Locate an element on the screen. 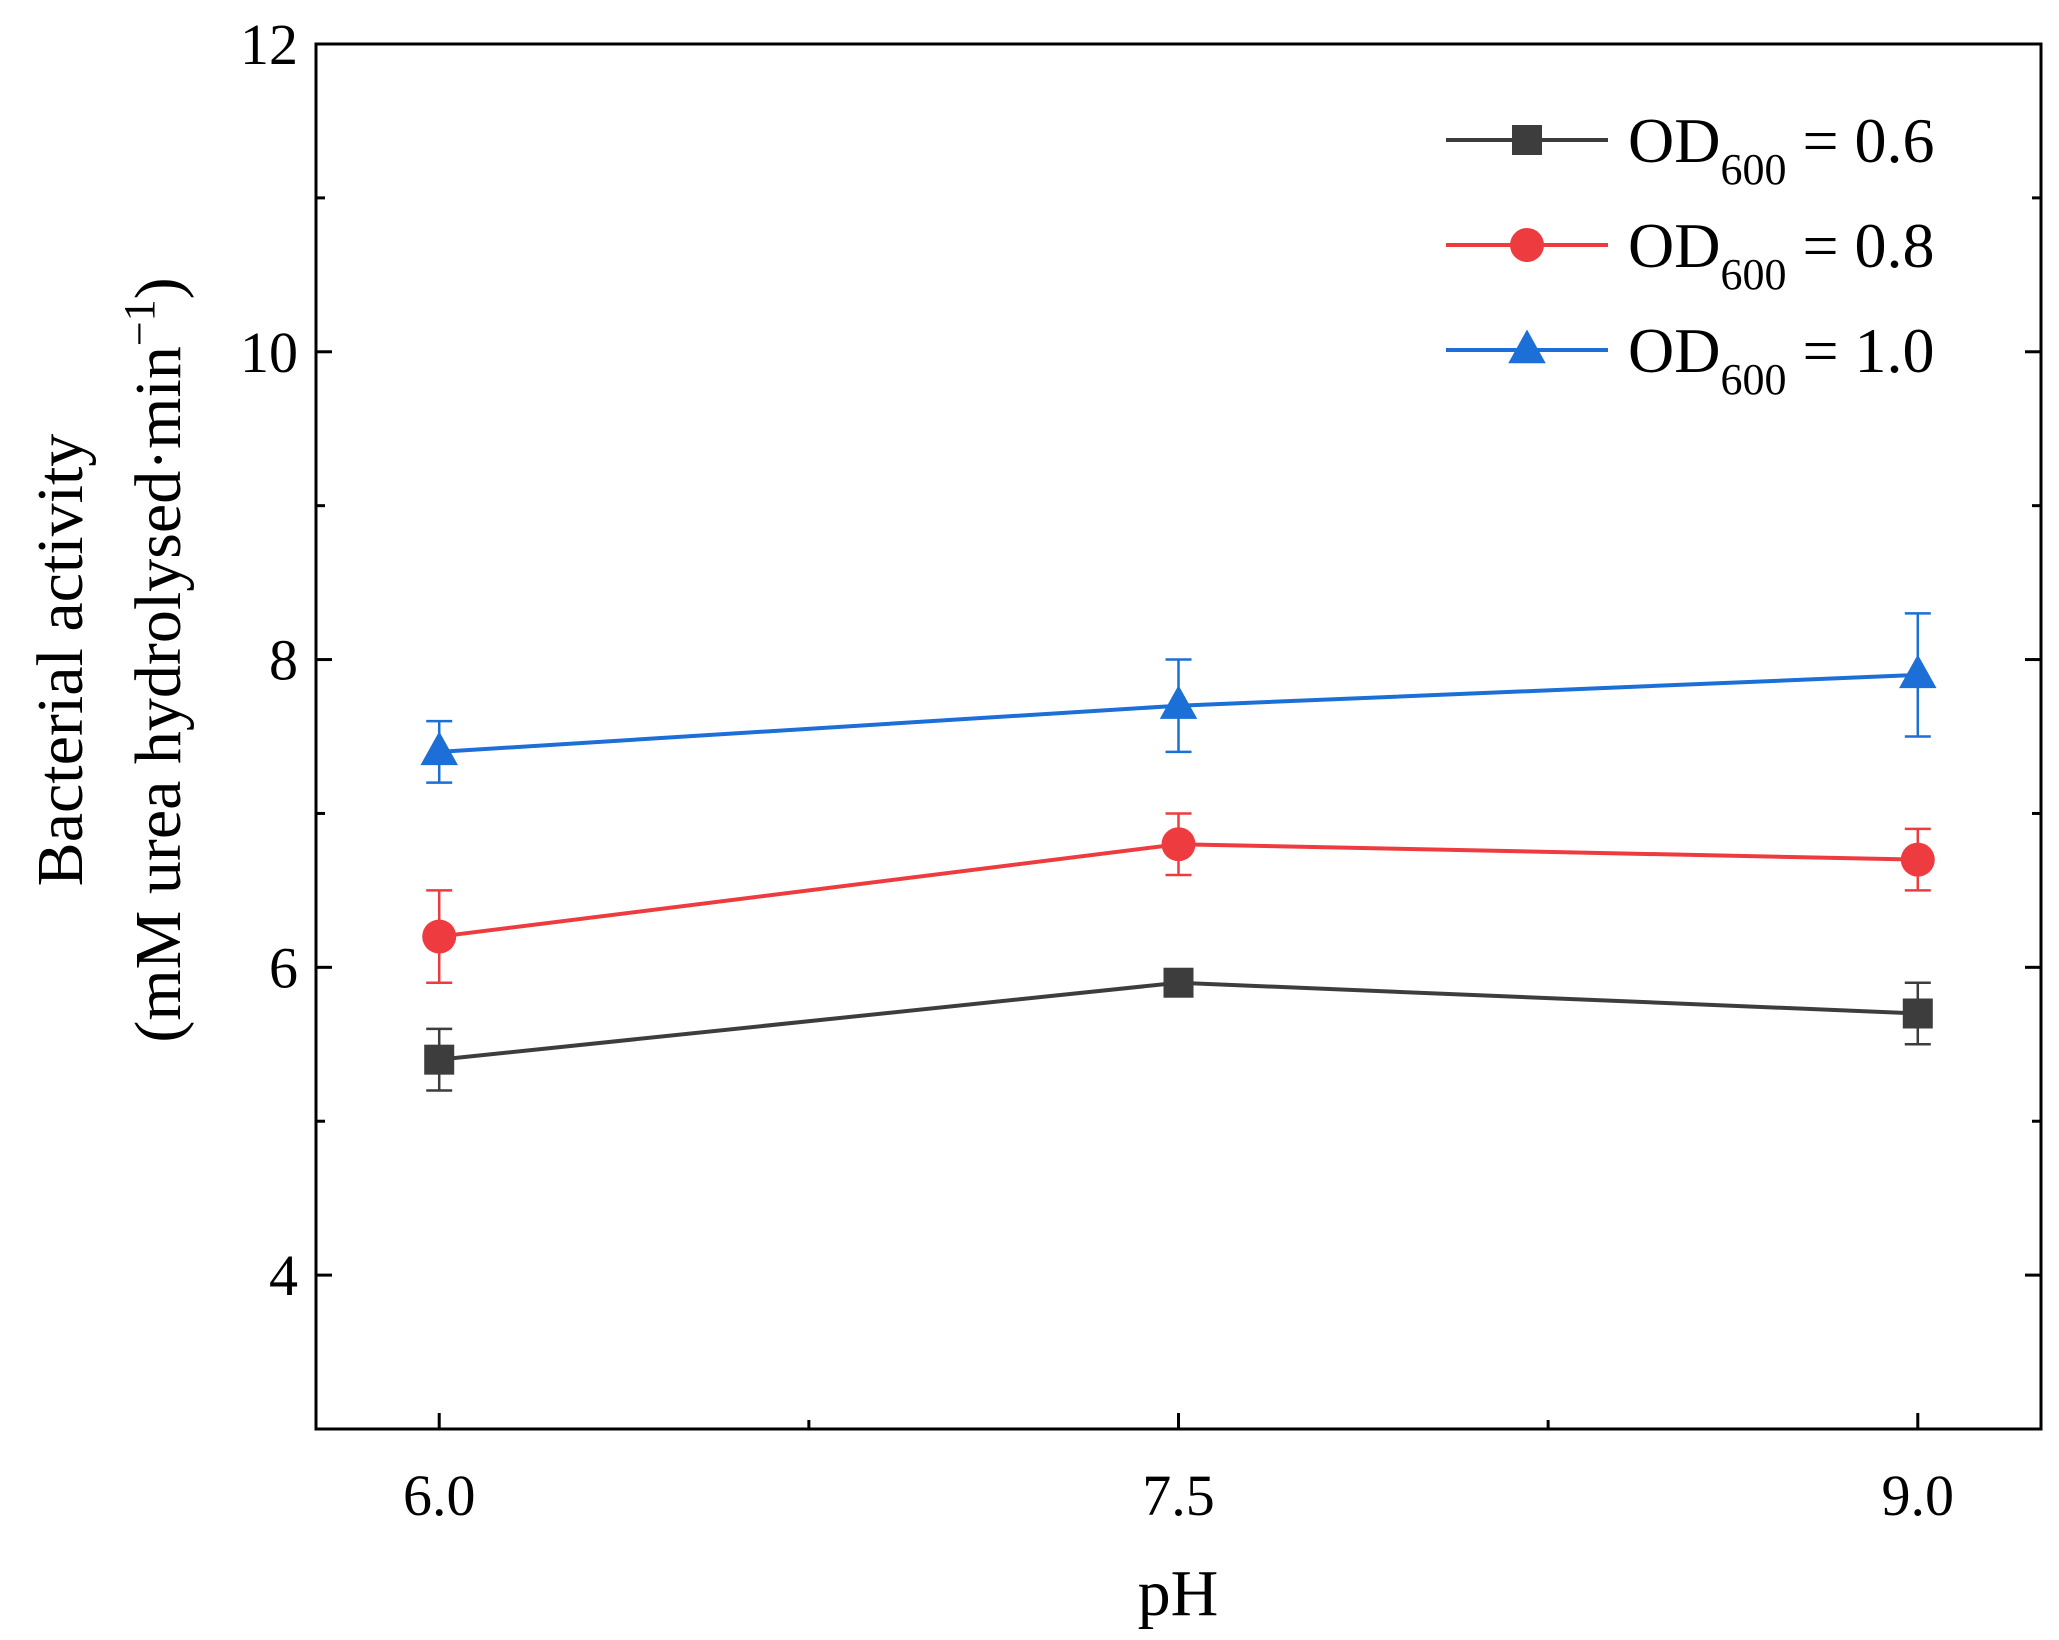  legend-label-value: = 1.0 is located at coordinates (1860, 350).